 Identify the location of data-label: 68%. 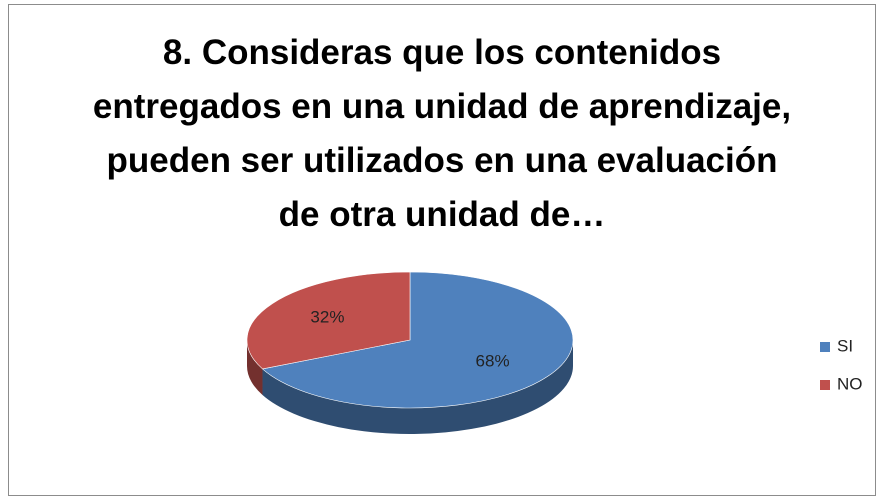
(493, 360).